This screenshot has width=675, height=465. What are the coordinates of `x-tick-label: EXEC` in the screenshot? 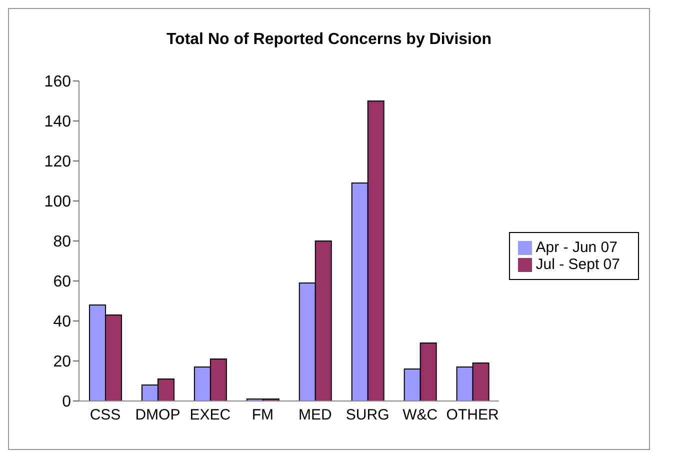 It's located at (210, 415).